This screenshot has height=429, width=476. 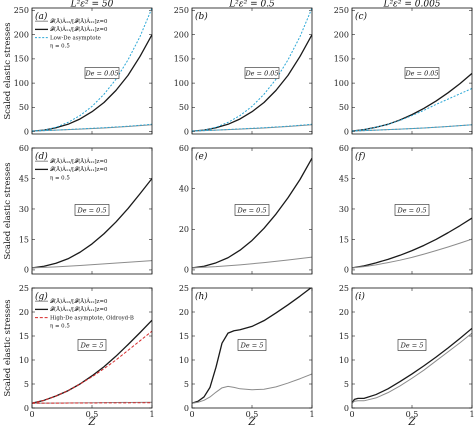 I want to click on x-tick-label: 1, so click(x=471, y=414).